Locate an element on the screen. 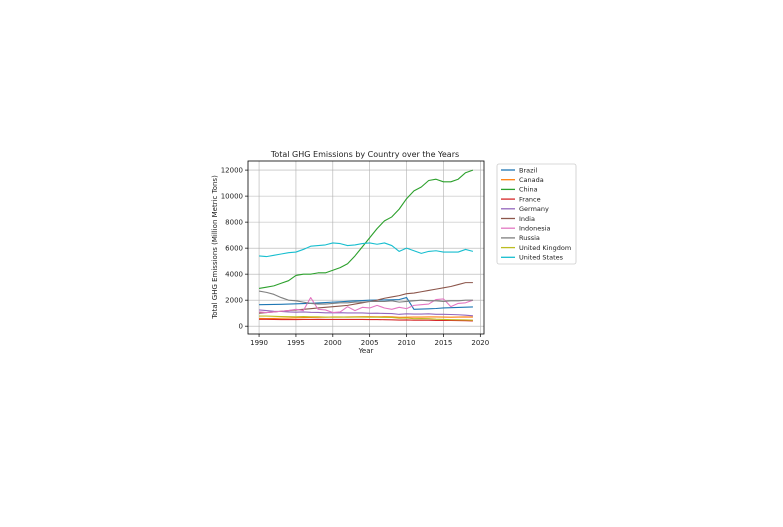  series-line-germany is located at coordinates (366, 313).